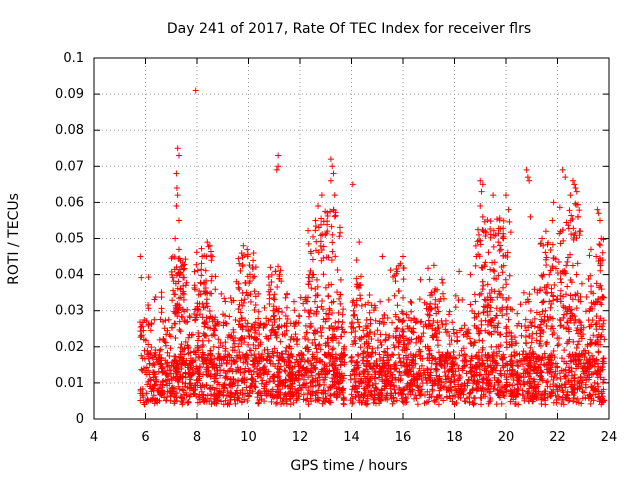  What do you see at coordinates (94, 437) in the screenshot?
I see `x-tick-label: 4` at bounding box center [94, 437].